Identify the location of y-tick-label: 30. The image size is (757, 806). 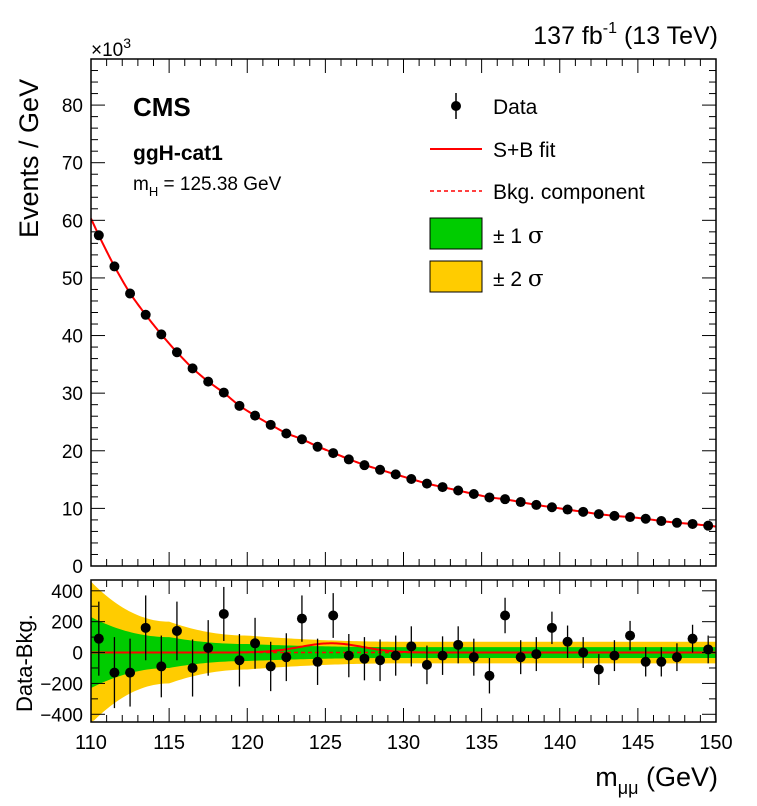
(72, 394).